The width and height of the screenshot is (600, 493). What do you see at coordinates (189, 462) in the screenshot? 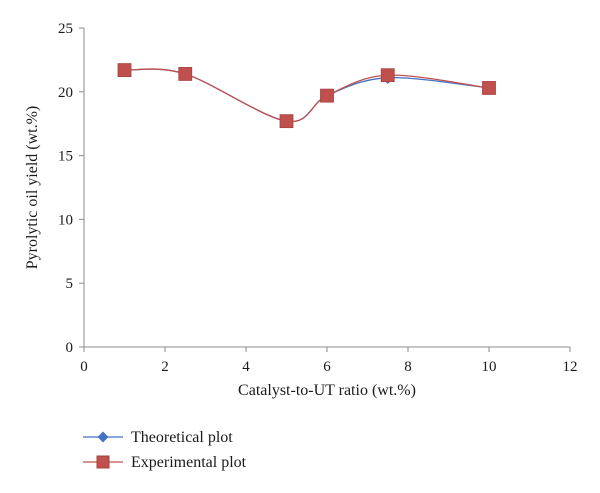
I see `legend-label-experimental: Experimental plot` at bounding box center [189, 462].